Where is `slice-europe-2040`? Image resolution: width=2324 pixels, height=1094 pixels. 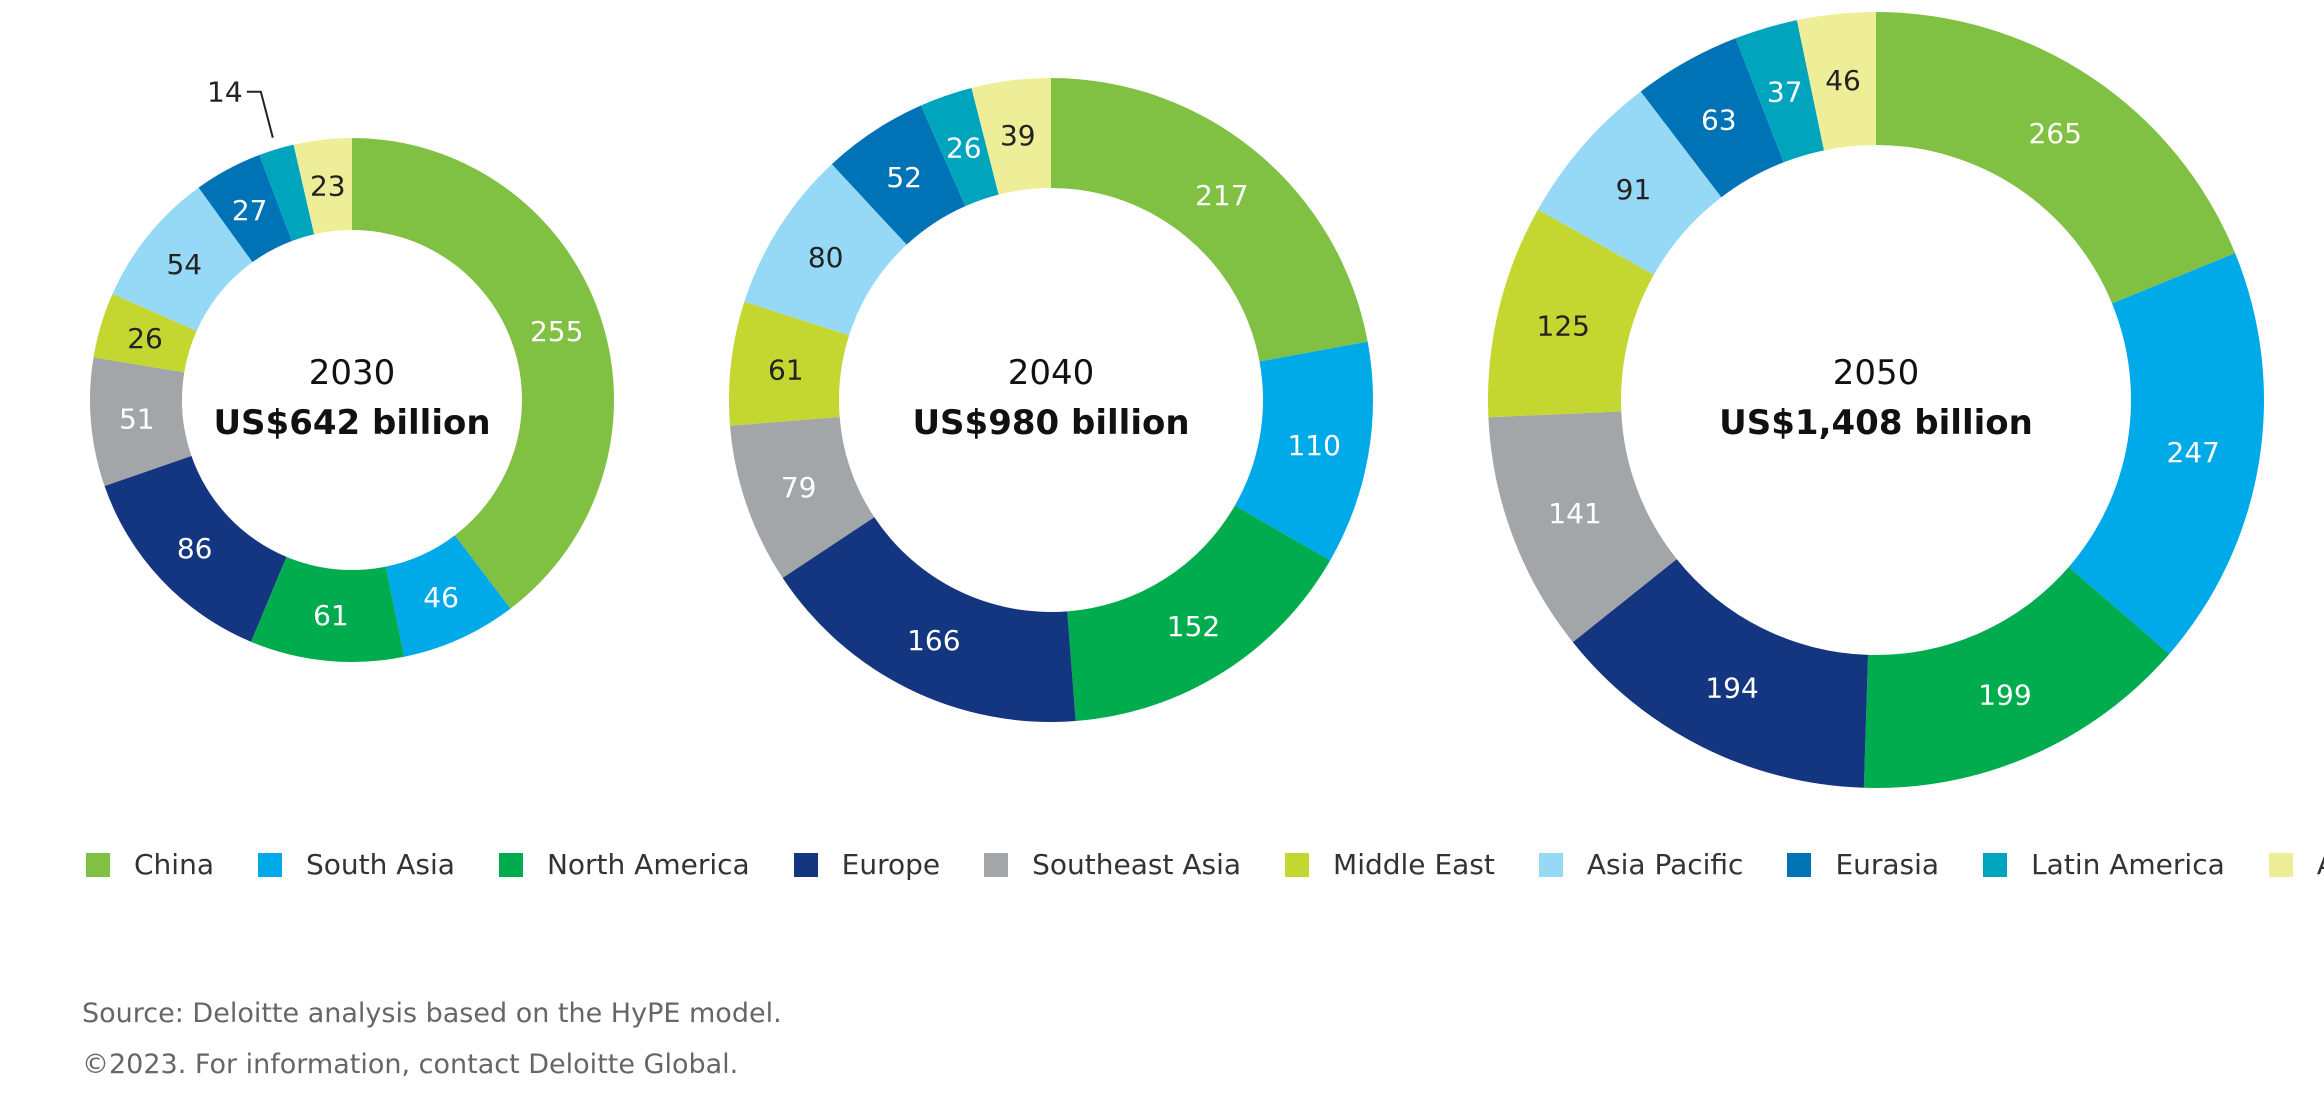 slice-europe-2040 is located at coordinates (929, 619).